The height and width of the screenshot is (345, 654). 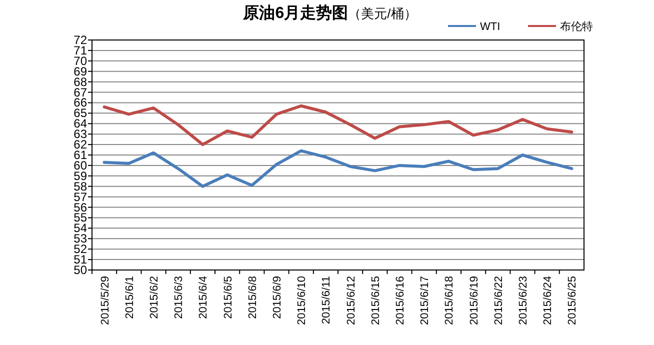 I want to click on chart-title: 原油6月走势图, so click(x=295, y=13).